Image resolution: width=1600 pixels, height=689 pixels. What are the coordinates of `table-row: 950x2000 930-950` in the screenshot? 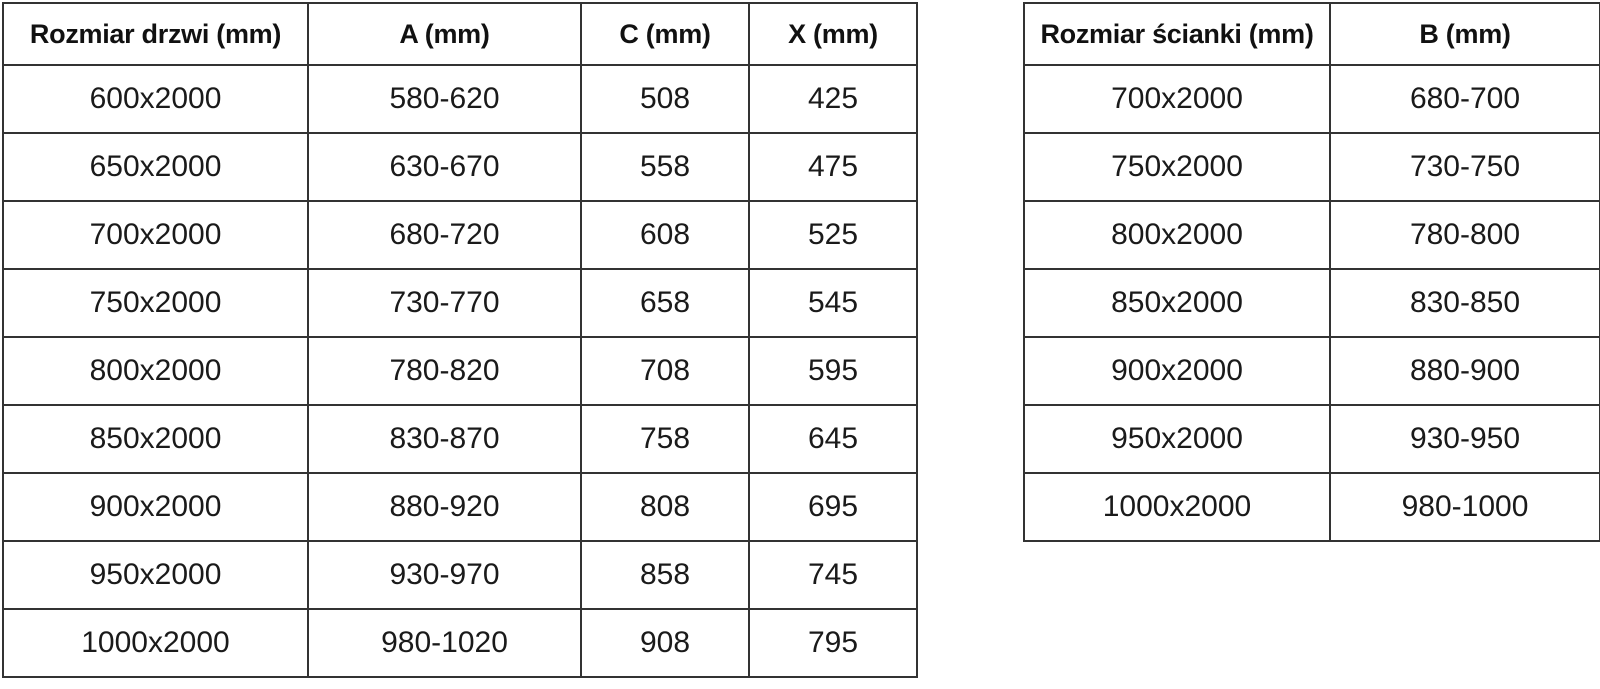 It's located at (1311, 439).